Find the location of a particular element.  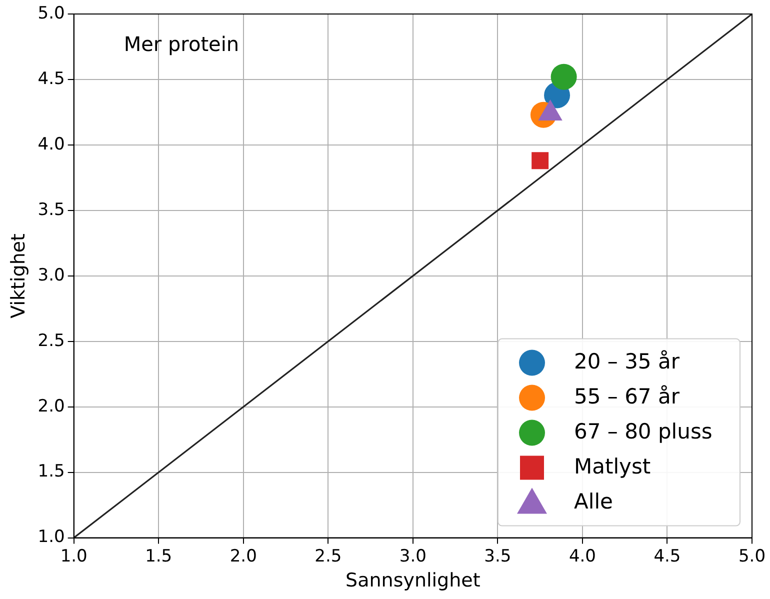

legend-label: Alle is located at coordinates (593, 501).